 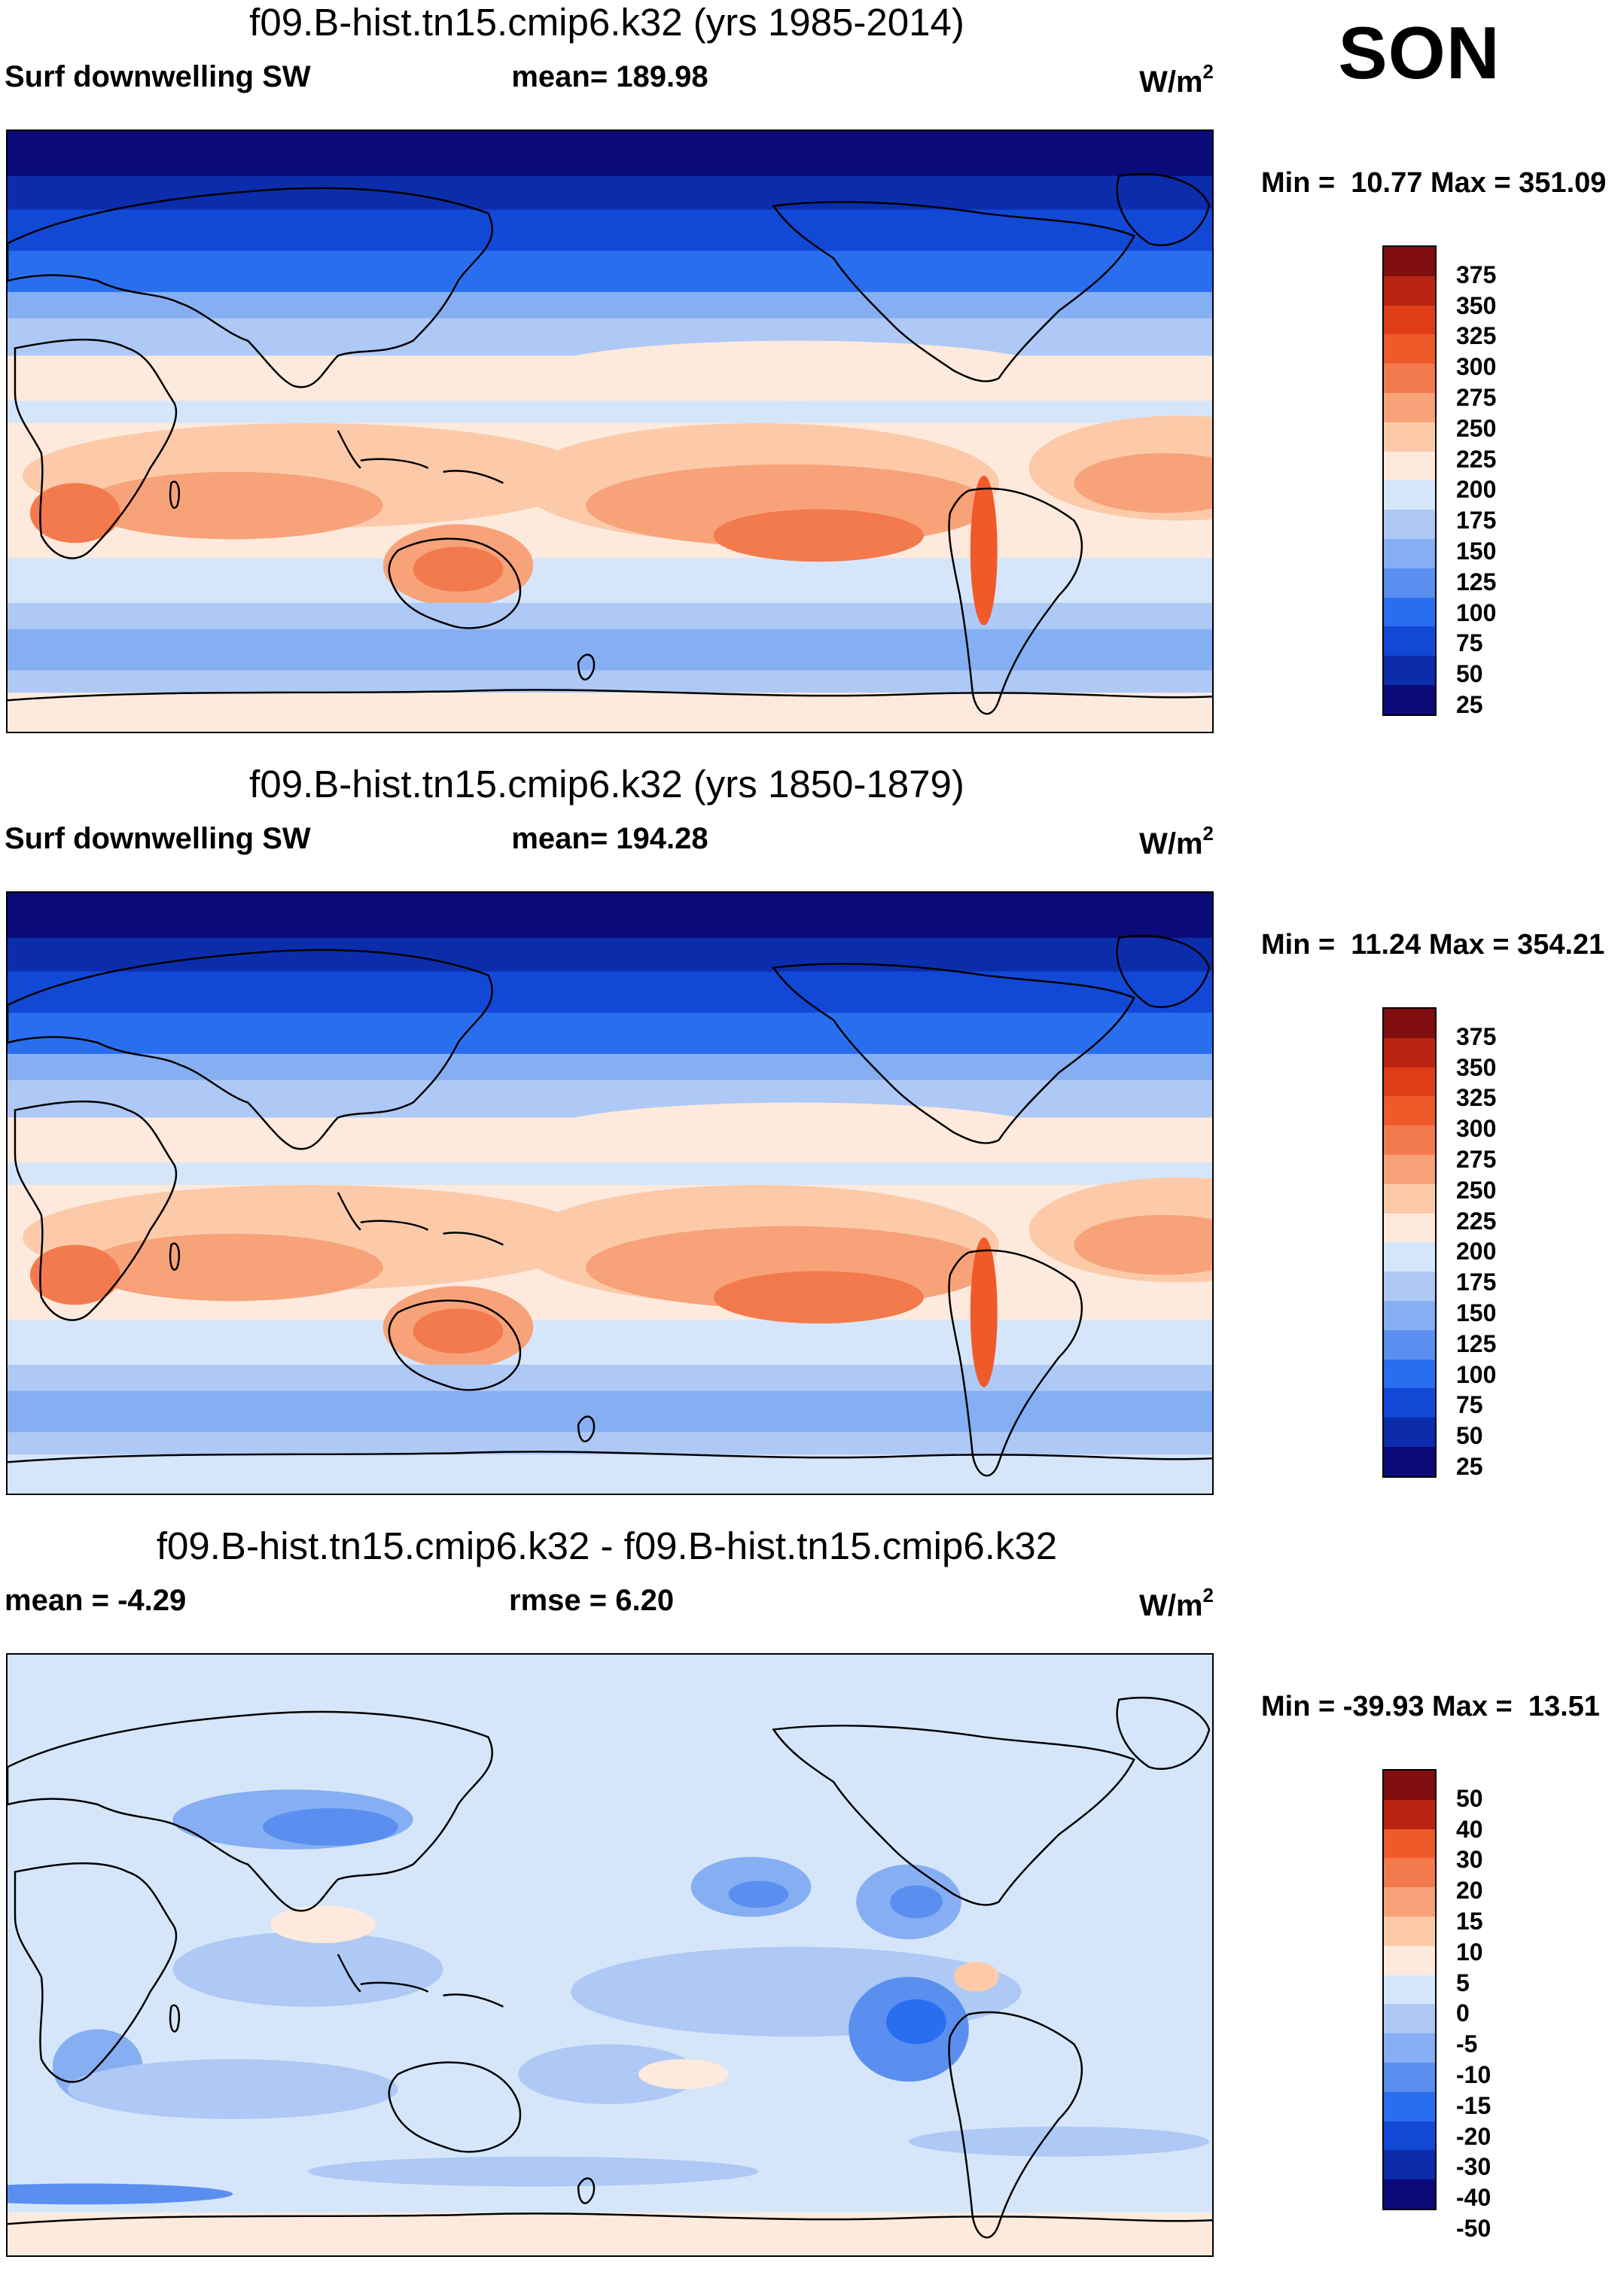 What do you see at coordinates (1473, 2167) in the screenshot?
I see `colorbar-tick-label: -30` at bounding box center [1473, 2167].